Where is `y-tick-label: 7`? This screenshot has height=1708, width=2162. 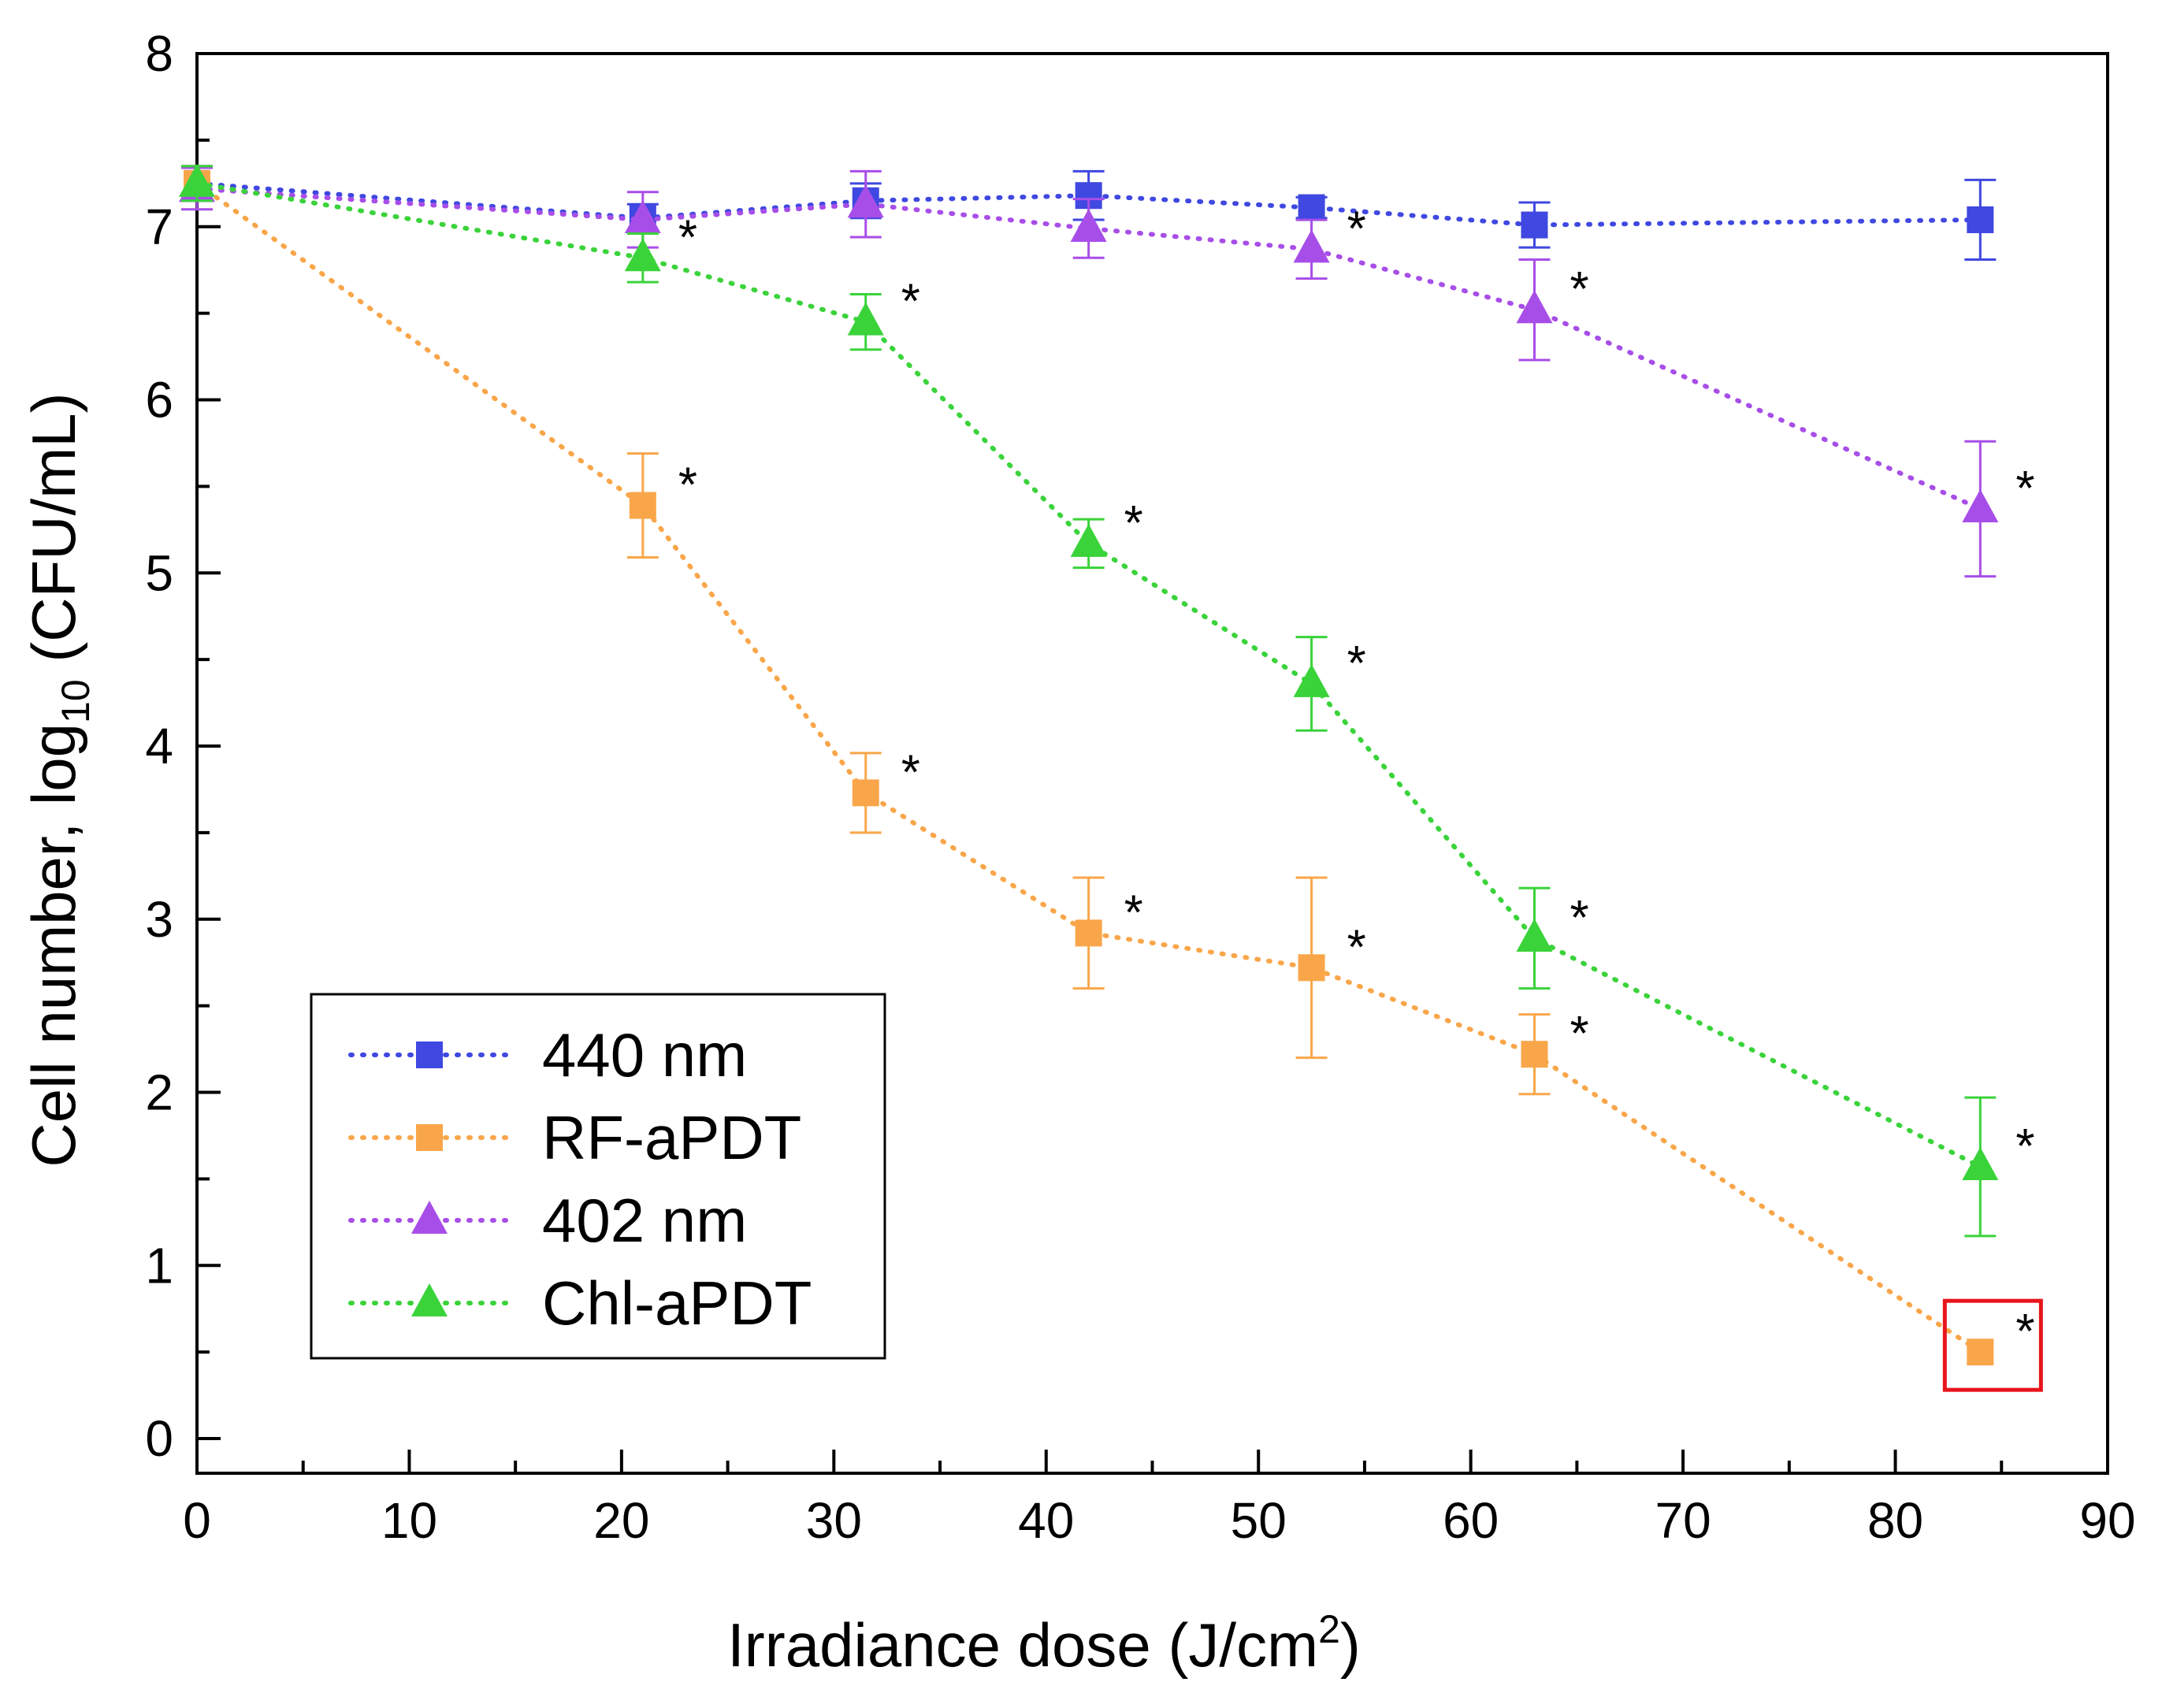
y-tick-label: 7 is located at coordinates (159, 227).